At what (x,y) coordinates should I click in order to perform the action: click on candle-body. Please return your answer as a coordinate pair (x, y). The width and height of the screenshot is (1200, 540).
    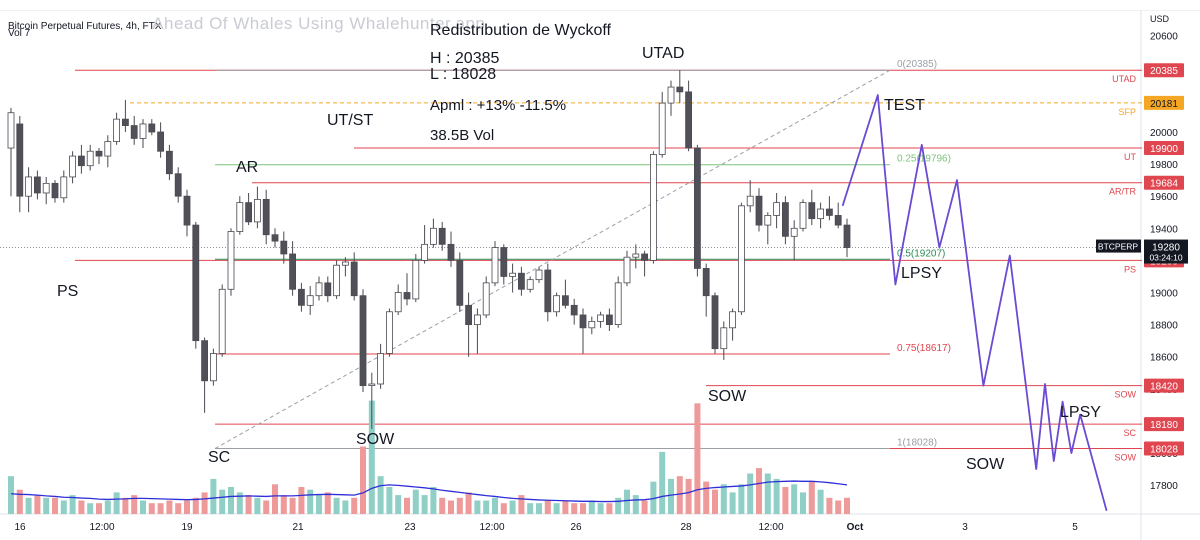
    Looking at the image, I should click on (90, 158).